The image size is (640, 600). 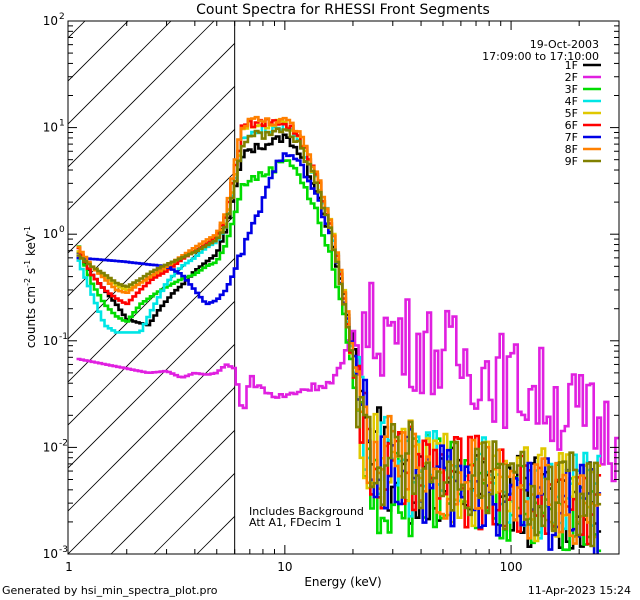 What do you see at coordinates (69, 567) in the screenshot?
I see `x-tick-label: 1` at bounding box center [69, 567].